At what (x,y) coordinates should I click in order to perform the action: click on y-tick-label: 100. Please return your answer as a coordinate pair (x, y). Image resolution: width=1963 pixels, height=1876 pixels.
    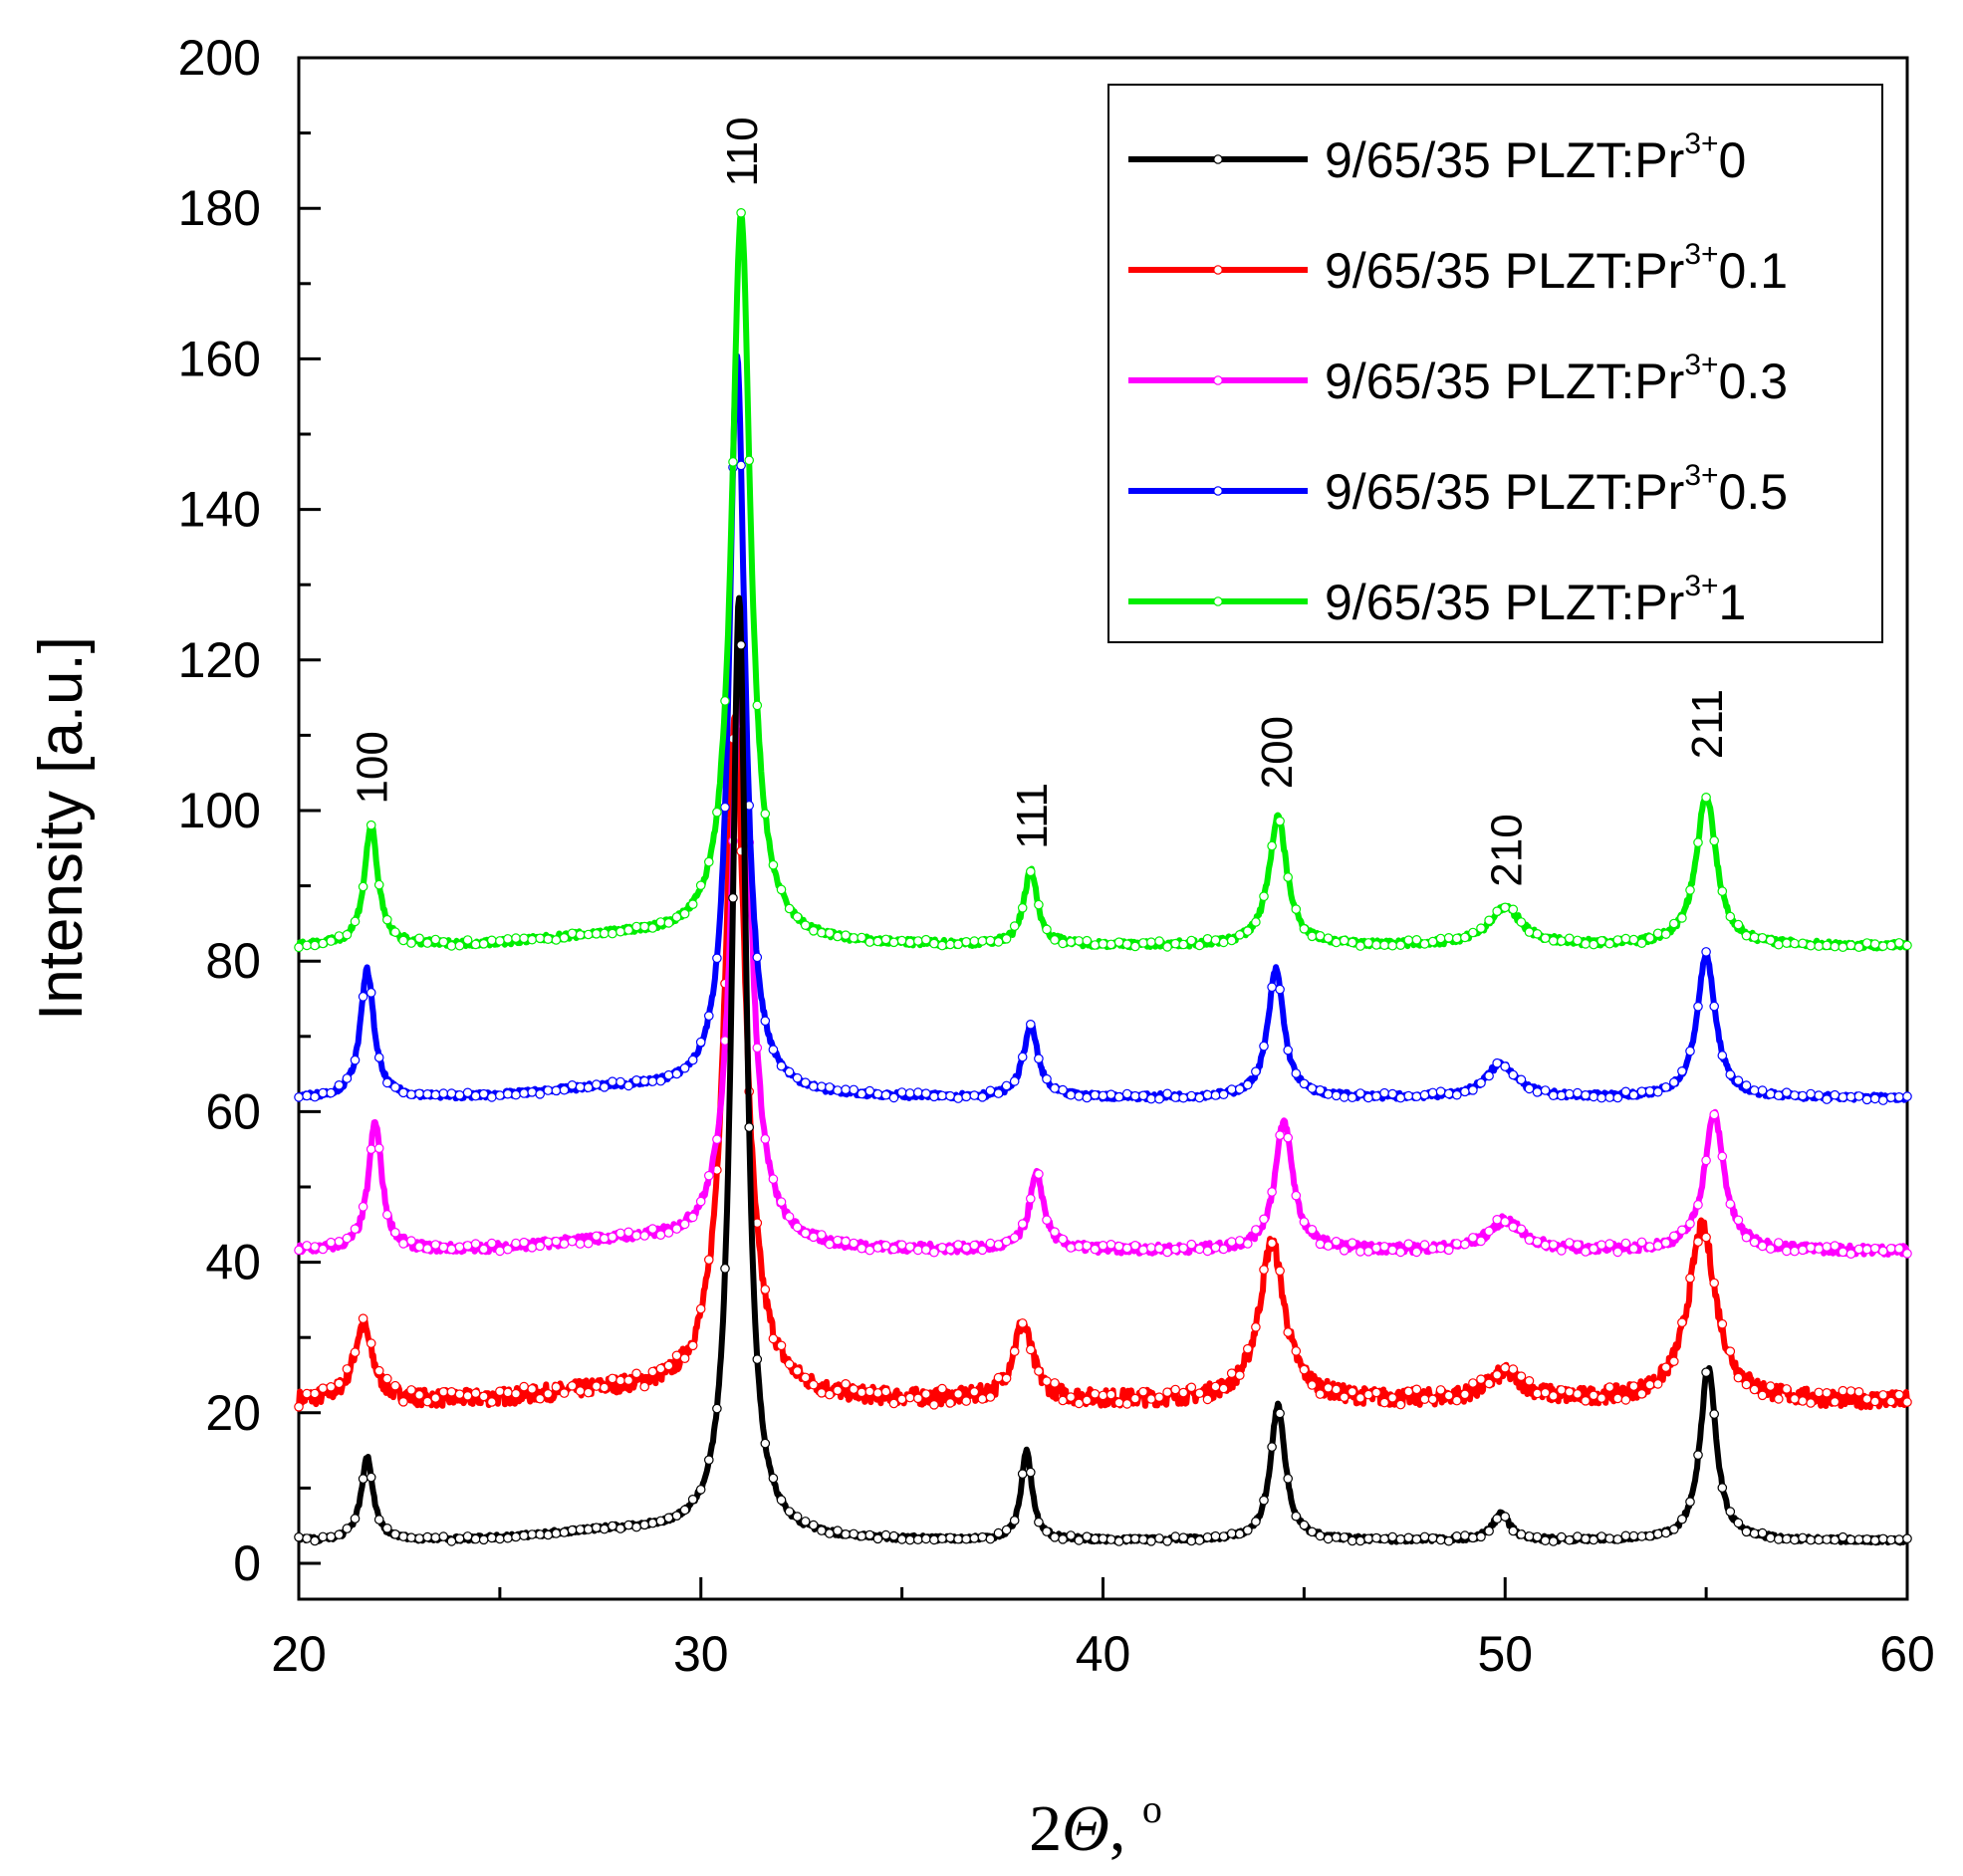
    Looking at the image, I should click on (220, 811).